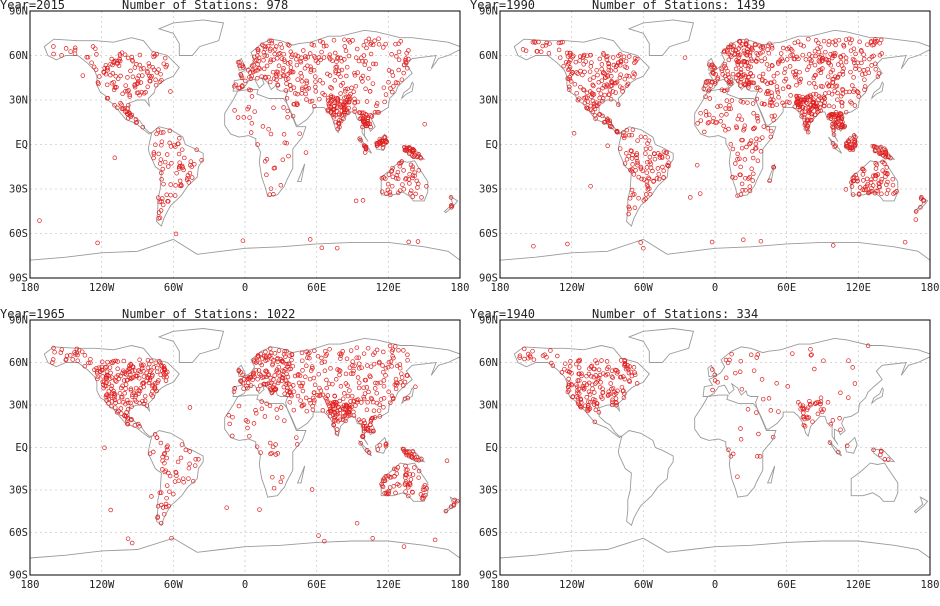 This screenshot has height=606, width=940. I want to click on coastline-australia, so click(874, 482).